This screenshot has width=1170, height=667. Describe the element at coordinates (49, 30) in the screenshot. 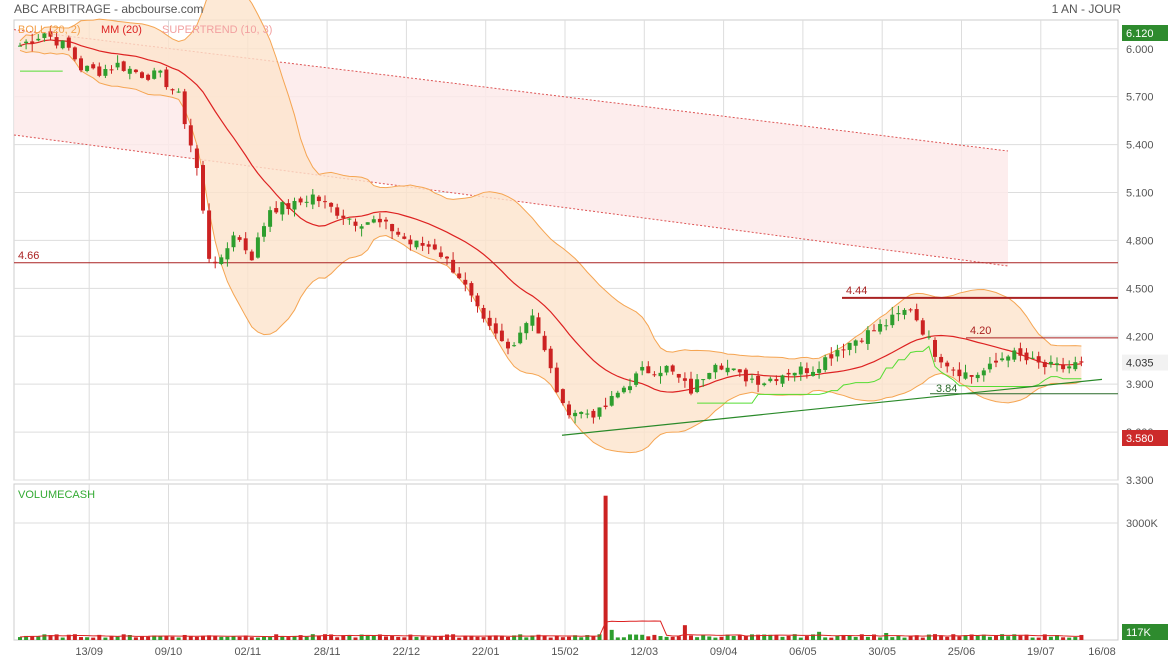

I see `boll-legend: BOLL (20, 2)` at that location.